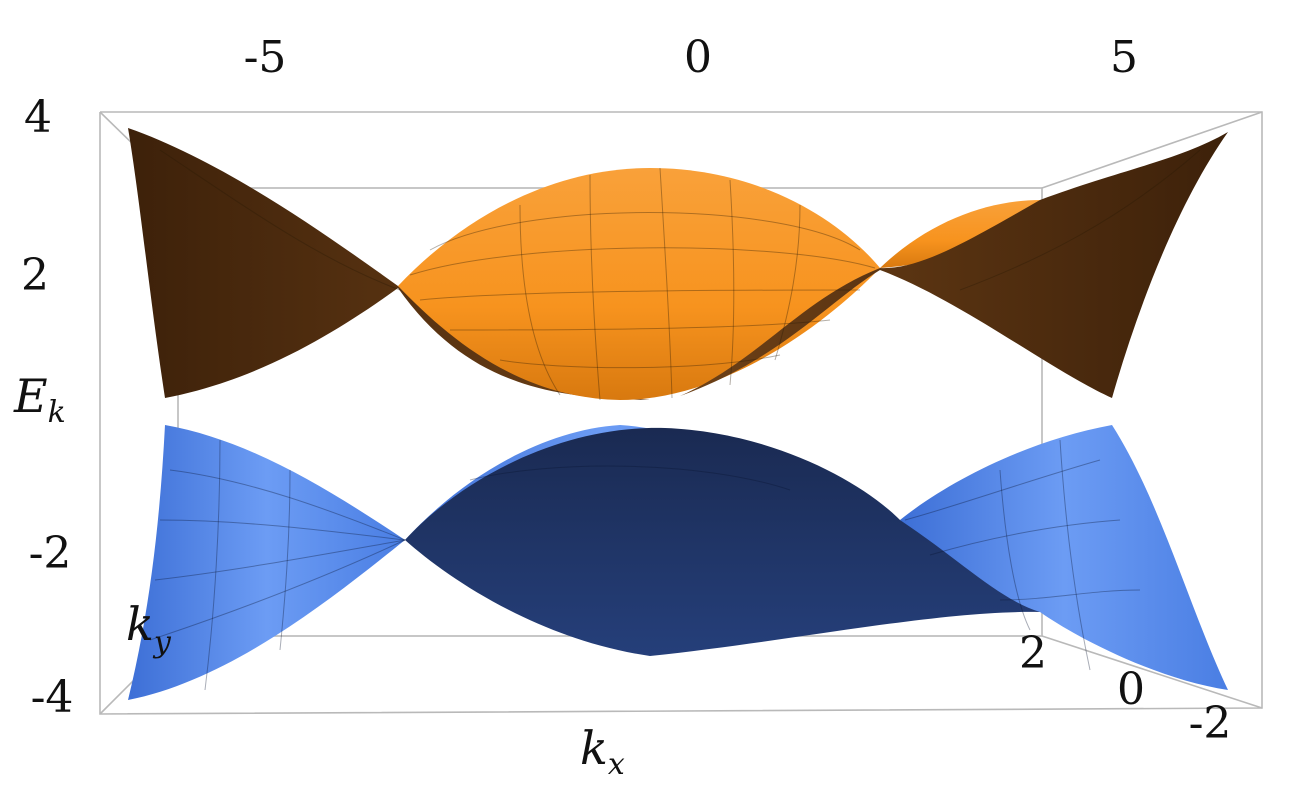  I want to click on lower-band-left-flap, so click(266, 562).